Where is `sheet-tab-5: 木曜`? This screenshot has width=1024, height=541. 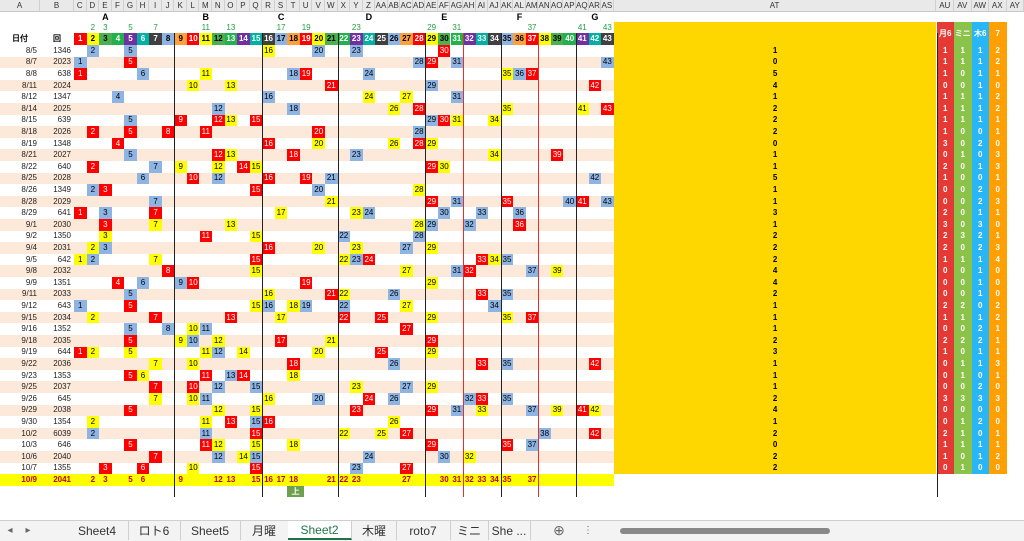 sheet-tab-5: 木曜 is located at coordinates (374, 530).